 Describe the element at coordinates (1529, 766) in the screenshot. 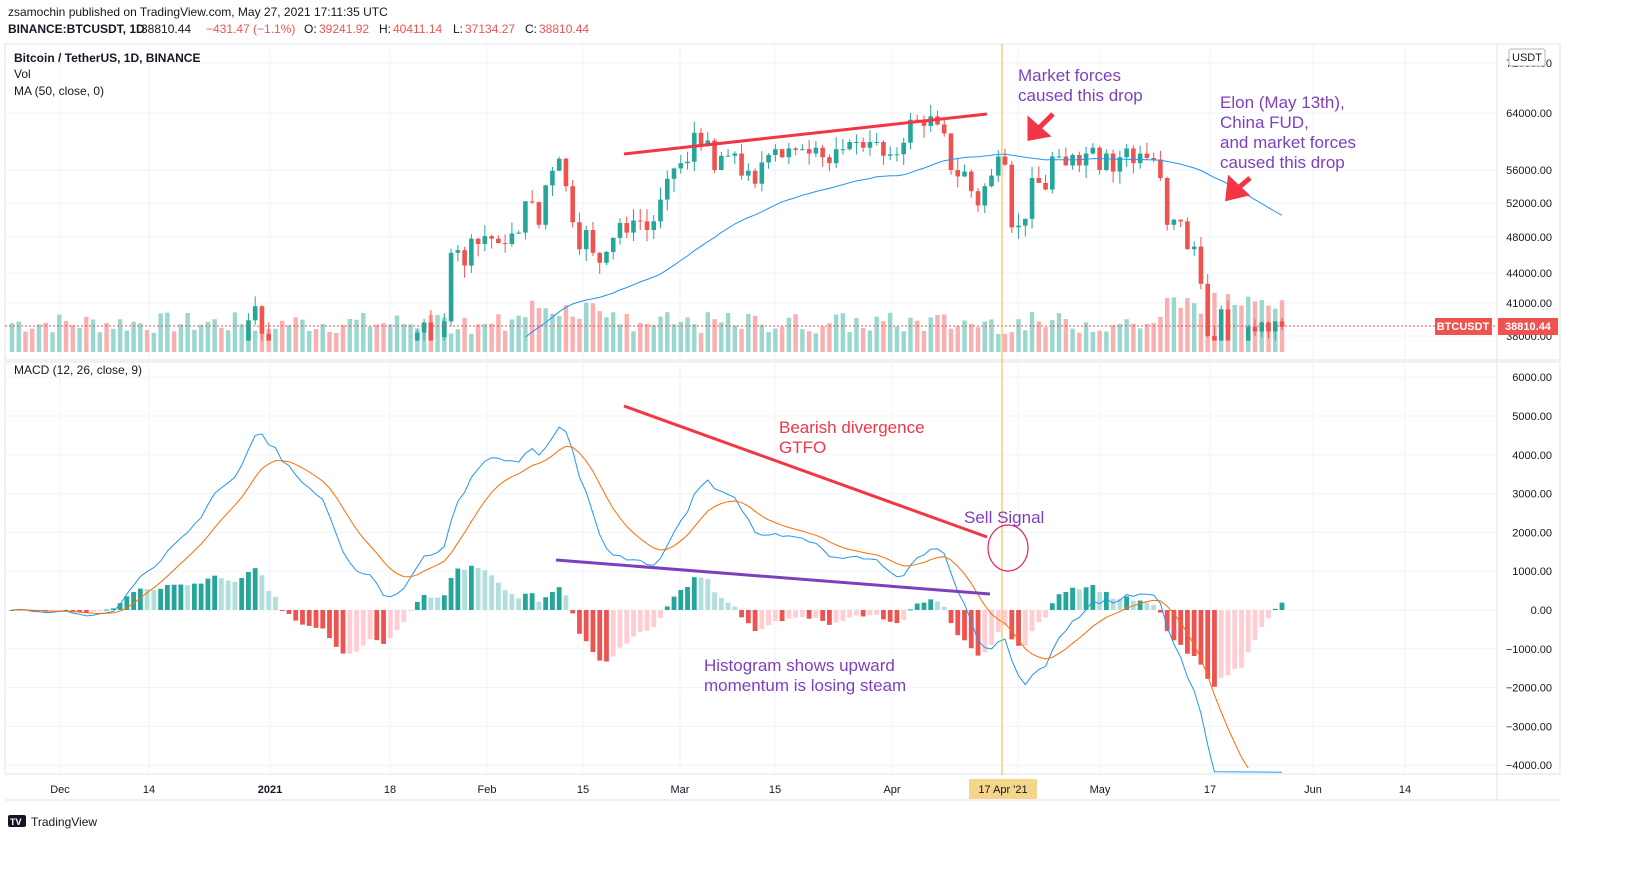

I see `macd-axis-tick: −4000.00` at that location.